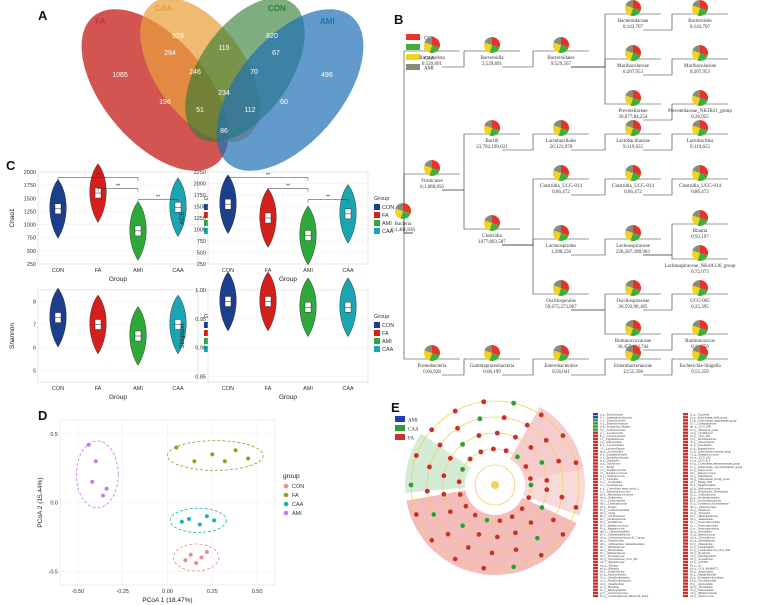  Describe the element at coordinates (699, 562) in the screenshot. I see `lefse-taxon-label: e3: g__ASF356` at that location.